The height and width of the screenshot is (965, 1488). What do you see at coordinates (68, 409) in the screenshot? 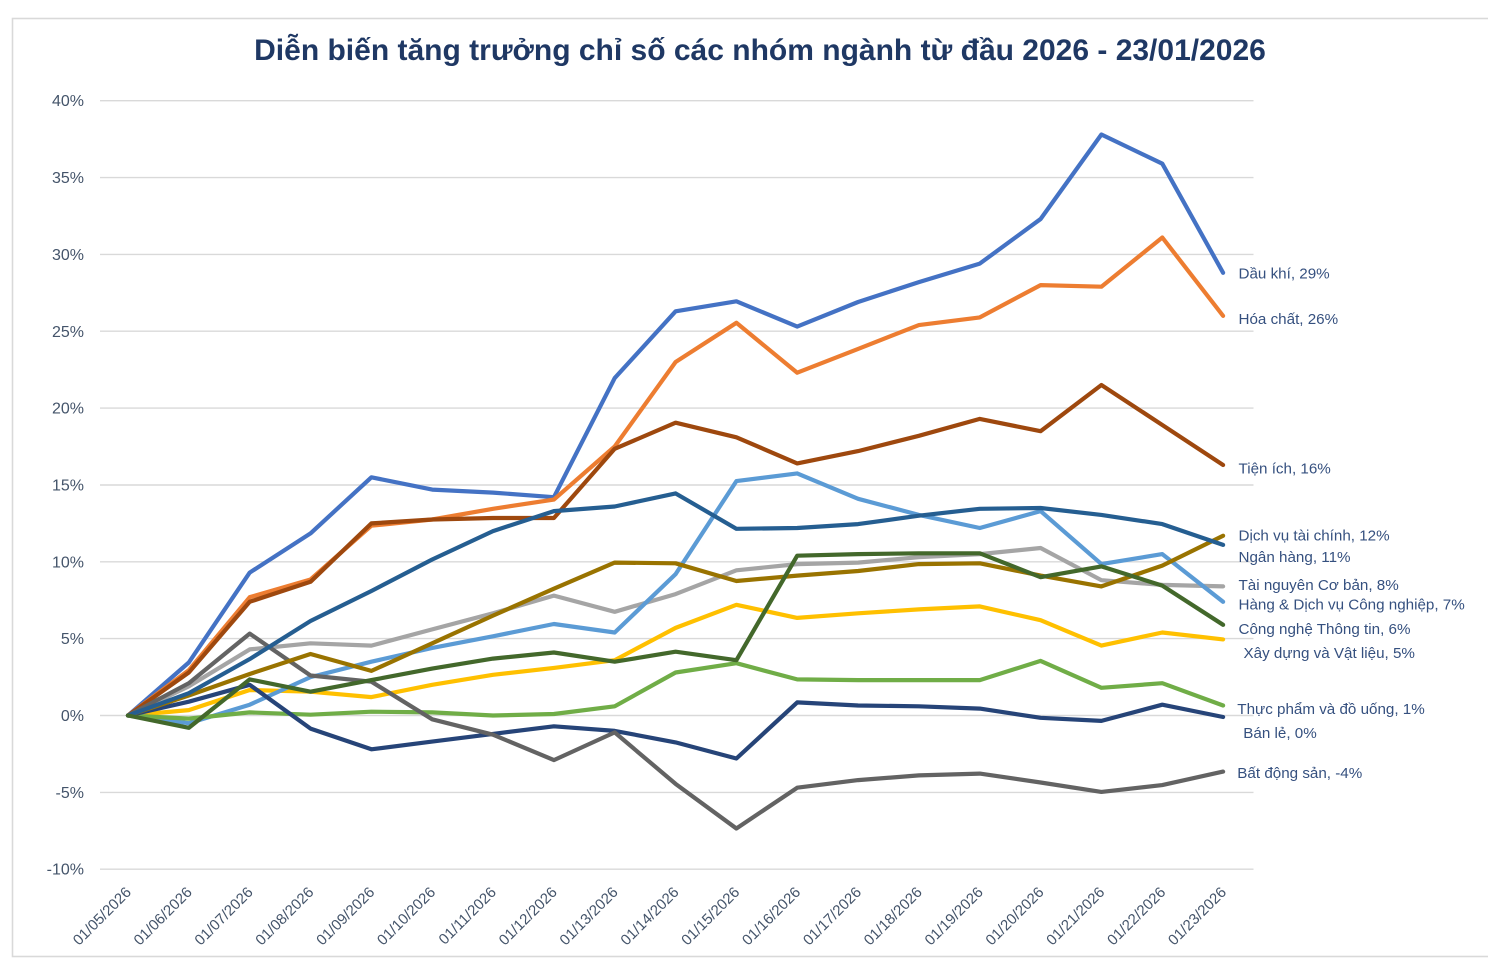
I see `svg-text: 20%` at bounding box center [68, 409].